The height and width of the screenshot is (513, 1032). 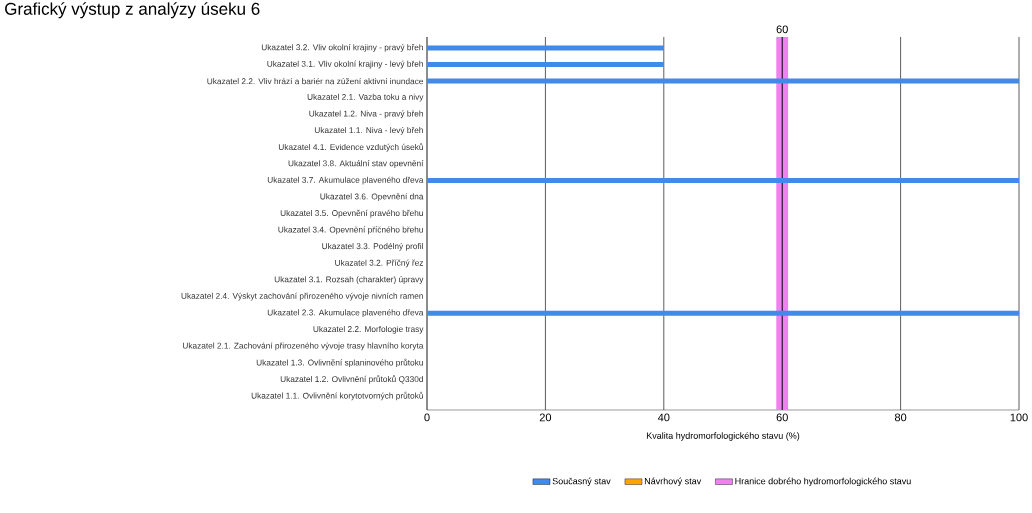 I want to click on y-tick-label: Ukazatel 3.1. Rozsah (charakter) úpravy, so click(x=349, y=280).